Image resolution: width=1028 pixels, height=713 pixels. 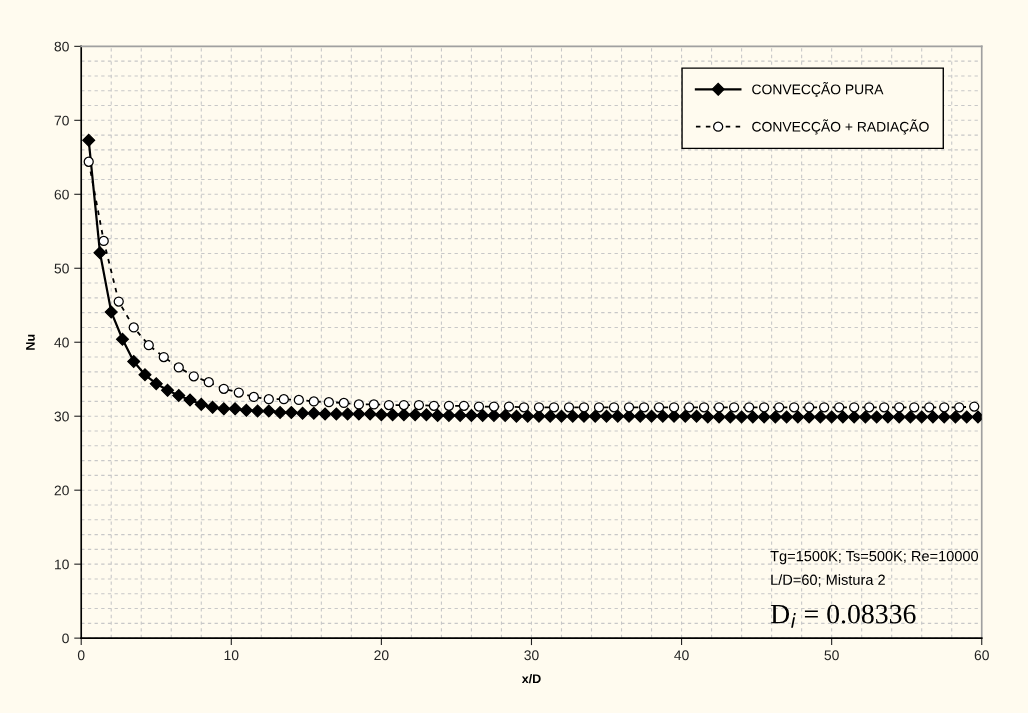 What do you see at coordinates (531, 655) in the screenshot?
I see `x-tick-label: 30` at bounding box center [531, 655].